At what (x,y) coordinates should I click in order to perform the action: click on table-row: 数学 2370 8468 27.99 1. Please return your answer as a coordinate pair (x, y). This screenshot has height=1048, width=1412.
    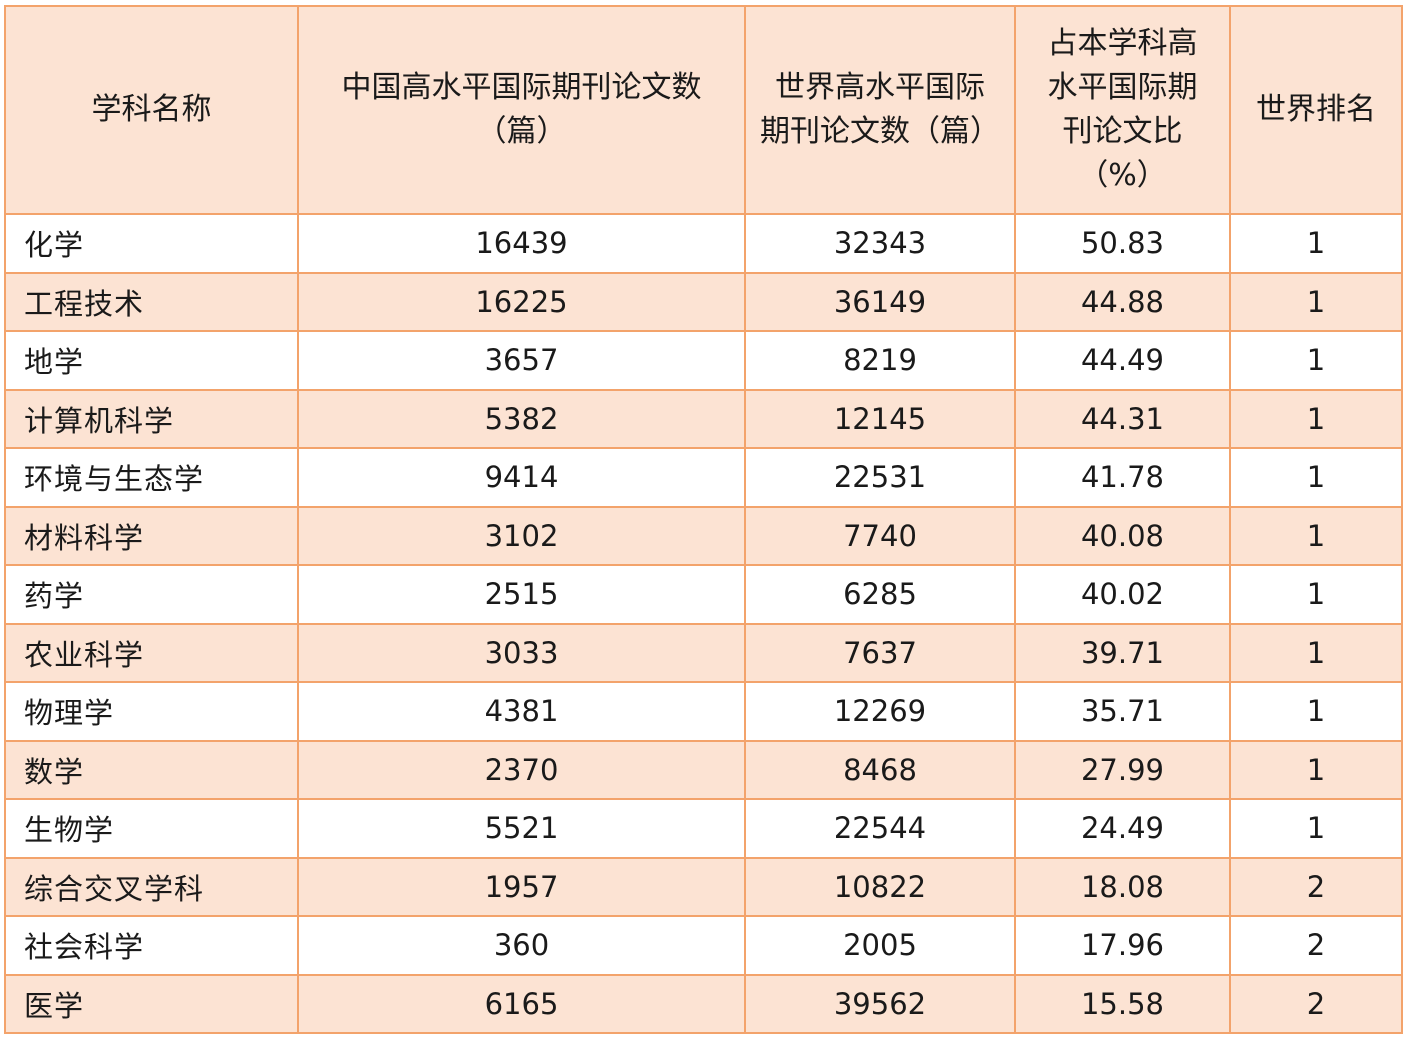
    Looking at the image, I should click on (703, 769).